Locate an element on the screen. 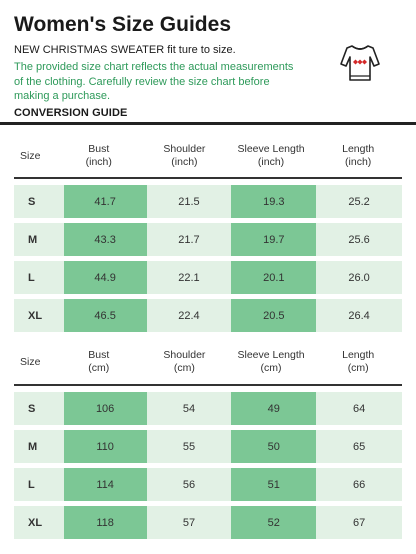 The width and height of the screenshot is (416, 554). cell-shoulder: 56 is located at coordinates (189, 484).